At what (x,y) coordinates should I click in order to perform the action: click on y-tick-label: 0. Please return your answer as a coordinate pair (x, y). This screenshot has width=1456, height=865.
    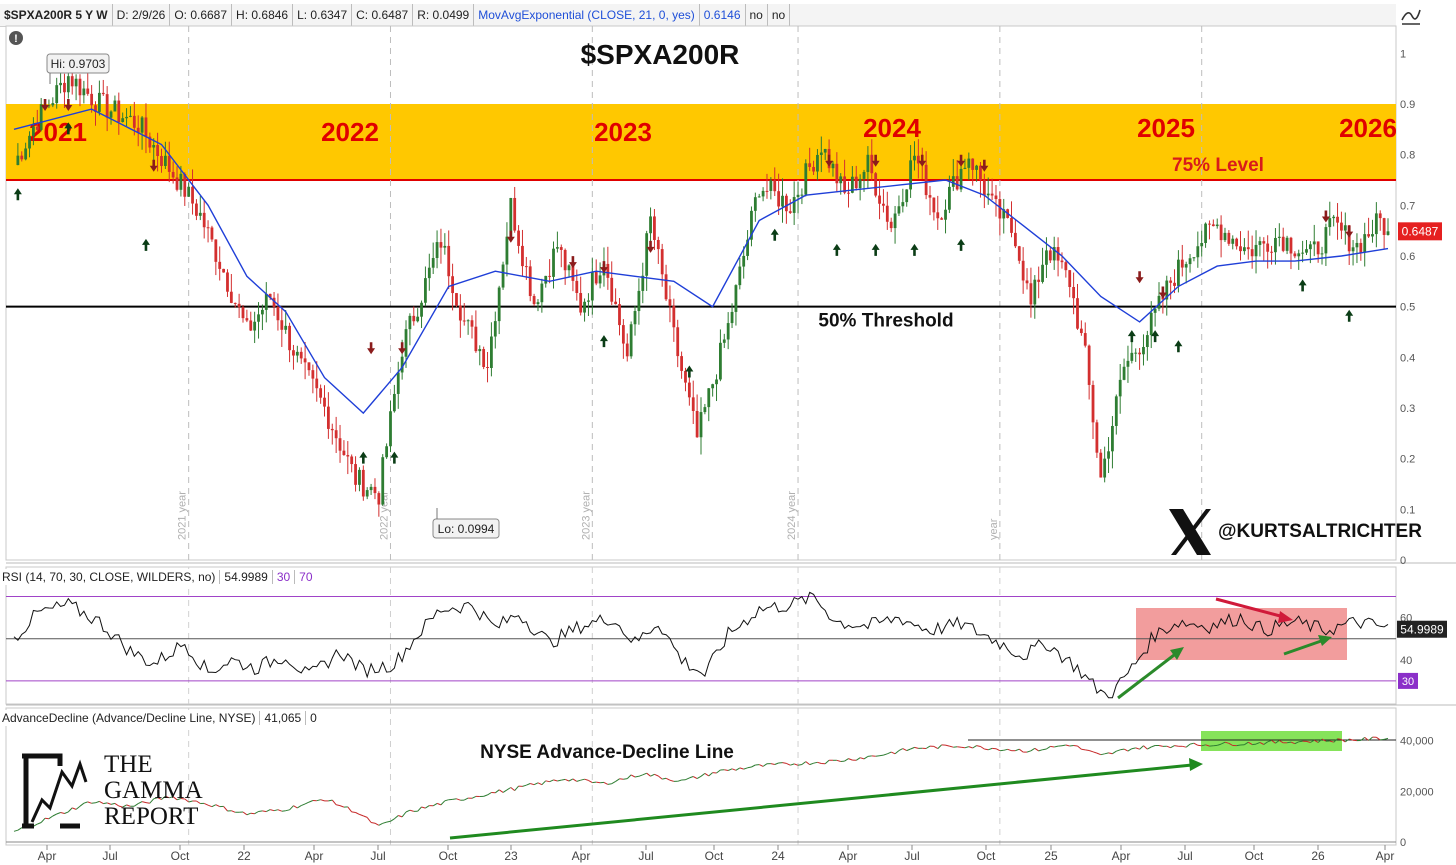
    Looking at the image, I should click on (1403, 561).